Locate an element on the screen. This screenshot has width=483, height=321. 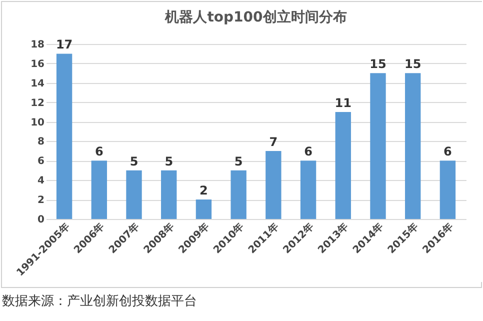
data-label: 17 is located at coordinates (64, 45).